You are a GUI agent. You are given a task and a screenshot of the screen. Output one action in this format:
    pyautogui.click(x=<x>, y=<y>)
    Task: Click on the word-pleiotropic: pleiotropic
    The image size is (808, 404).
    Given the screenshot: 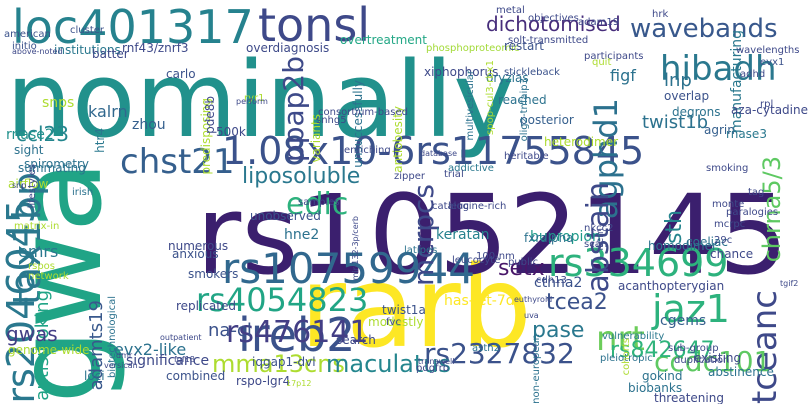 What is the action you would take?
    pyautogui.click(x=626, y=358)
    